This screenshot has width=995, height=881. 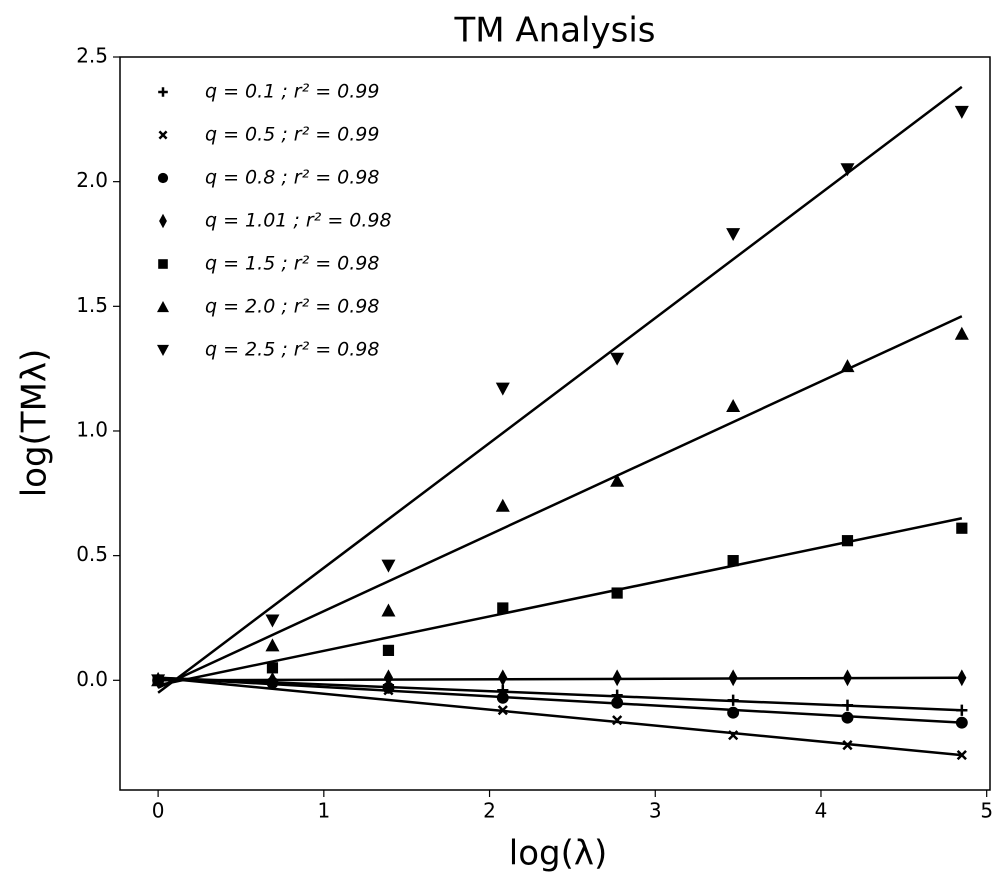 What do you see at coordinates (92, 56) in the screenshot?
I see `y-tick-label: 2.5` at bounding box center [92, 56].